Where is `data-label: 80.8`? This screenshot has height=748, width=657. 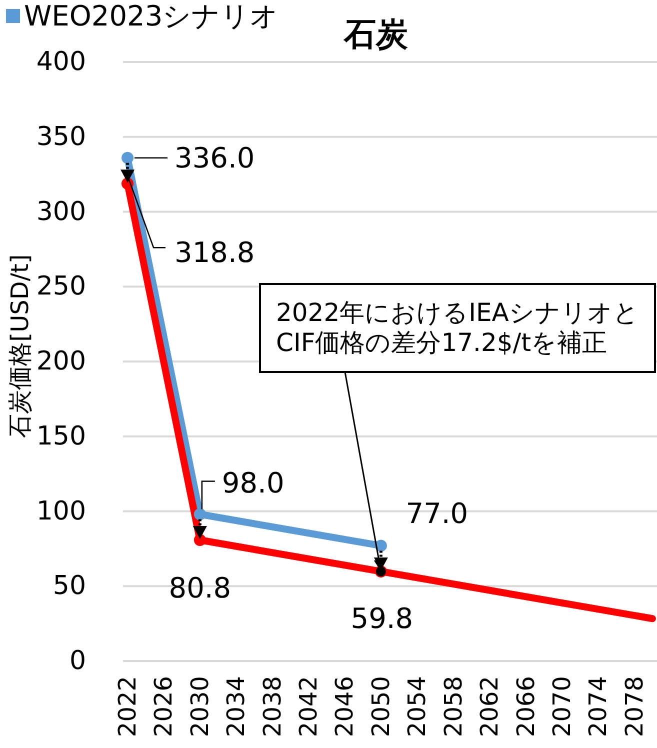 data-label: 80.8 is located at coordinates (200, 588).